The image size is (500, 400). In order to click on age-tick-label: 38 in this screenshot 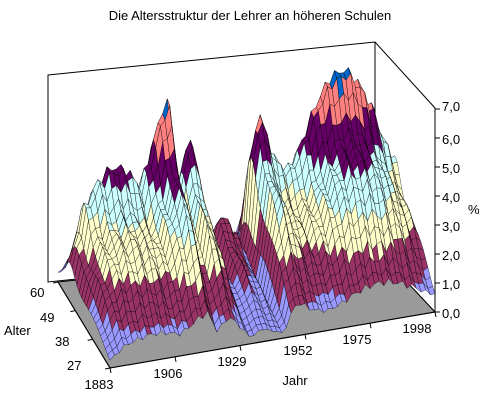, I will do `click(62, 341)`.